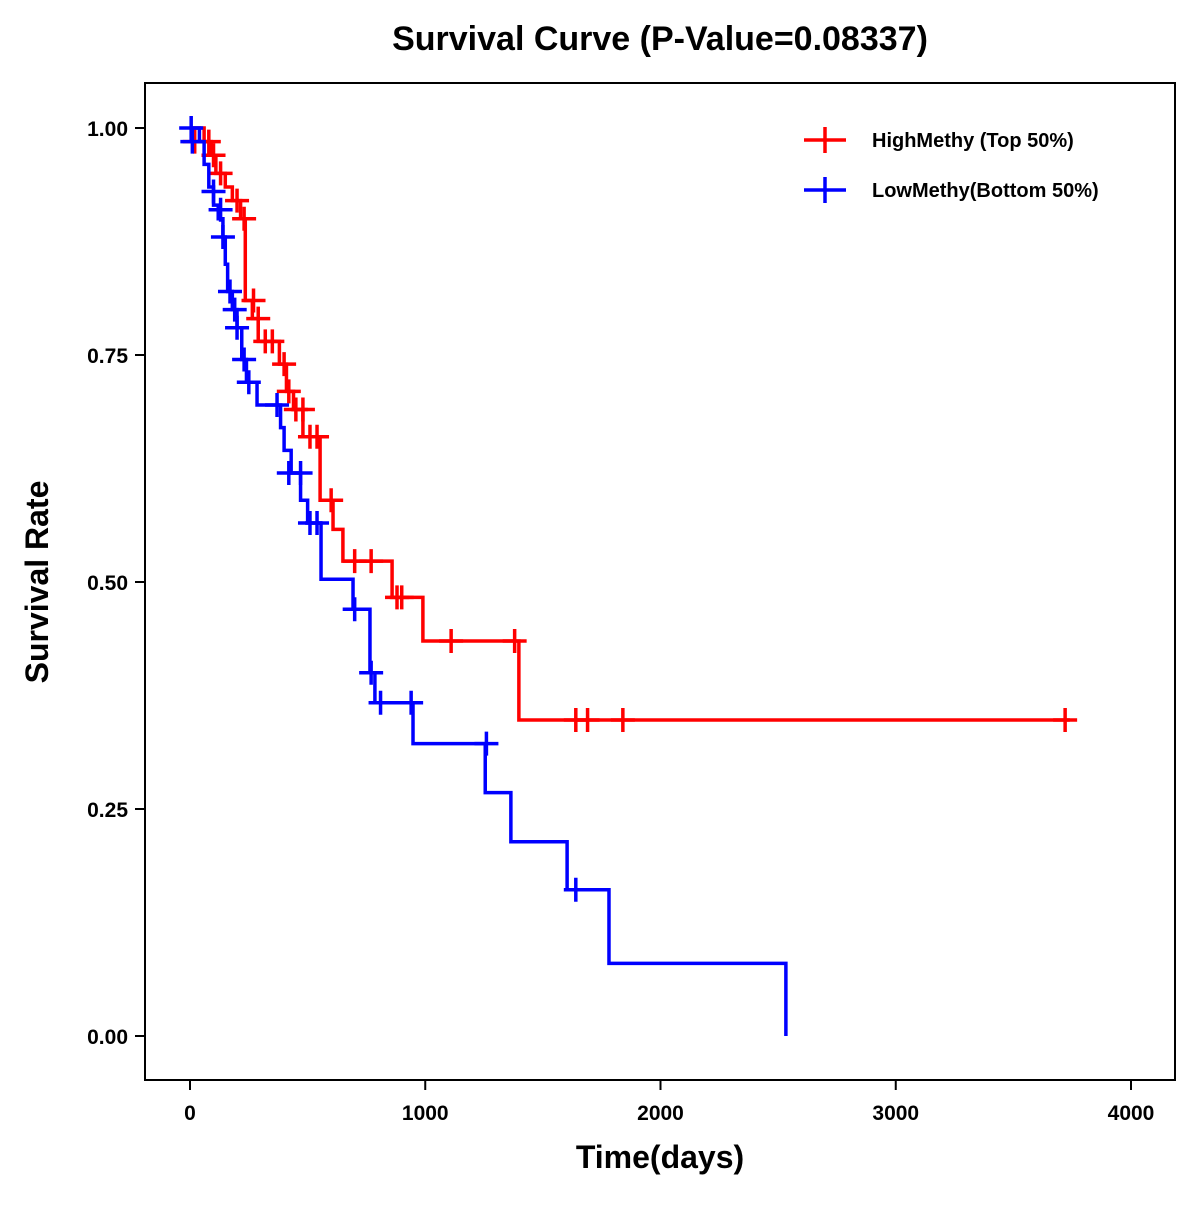 The width and height of the screenshot is (1200, 1205). I want to click on y-tick-label: 1.00, so click(107, 129).